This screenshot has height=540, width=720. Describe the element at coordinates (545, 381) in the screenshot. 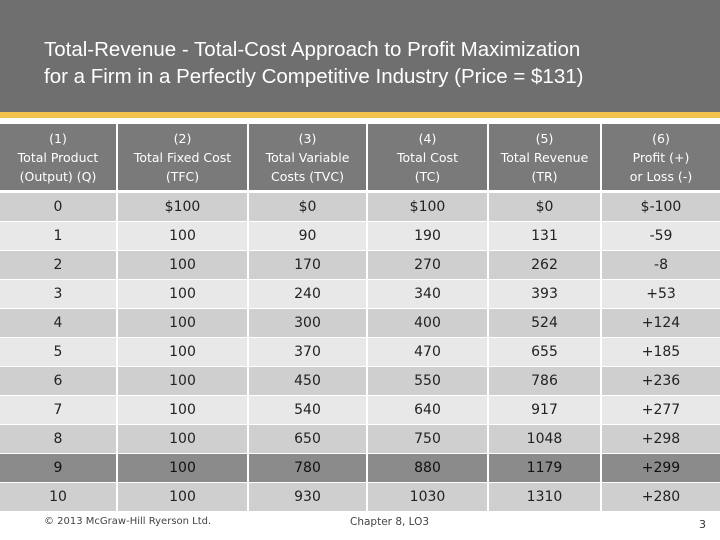

I see `table-cell: 786` at that location.